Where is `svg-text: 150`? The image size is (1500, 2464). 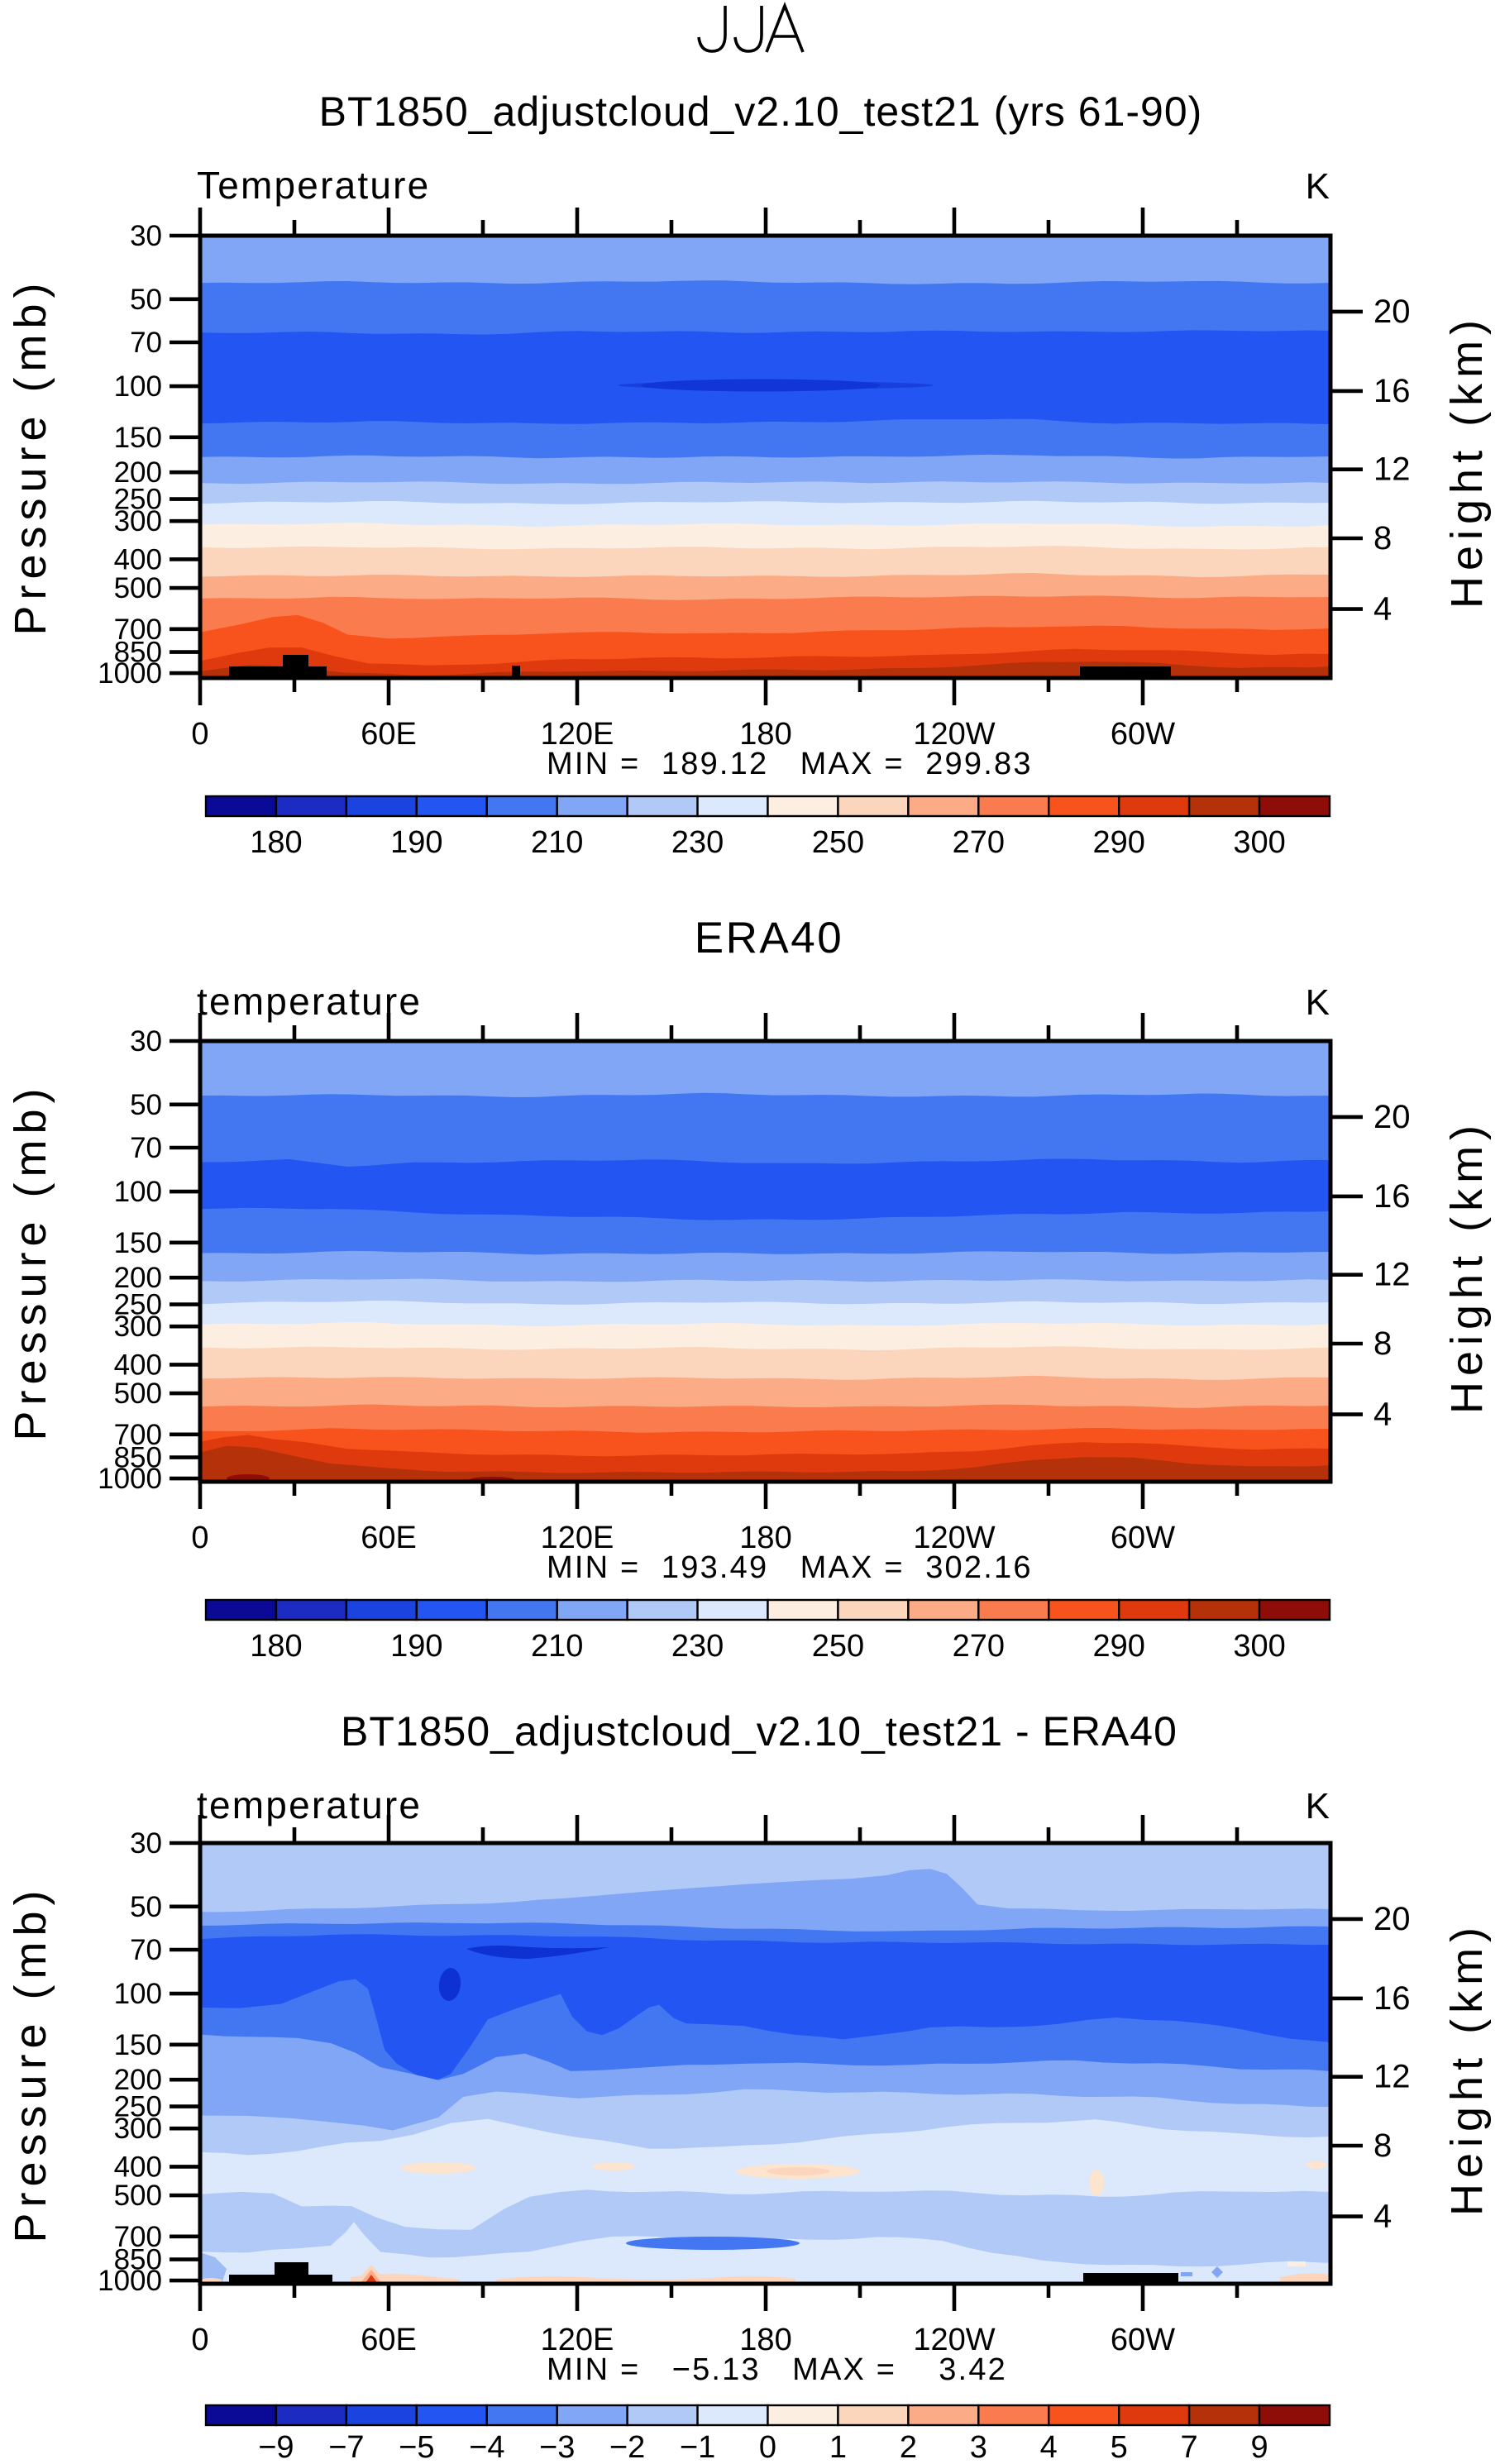
svg-text: 150 is located at coordinates (138, 438).